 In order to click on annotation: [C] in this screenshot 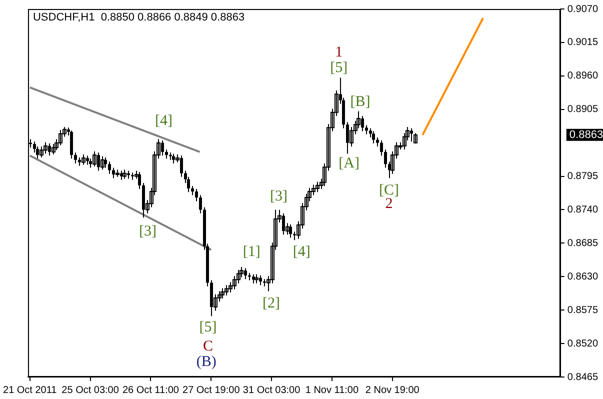, I will do `click(388, 190)`.